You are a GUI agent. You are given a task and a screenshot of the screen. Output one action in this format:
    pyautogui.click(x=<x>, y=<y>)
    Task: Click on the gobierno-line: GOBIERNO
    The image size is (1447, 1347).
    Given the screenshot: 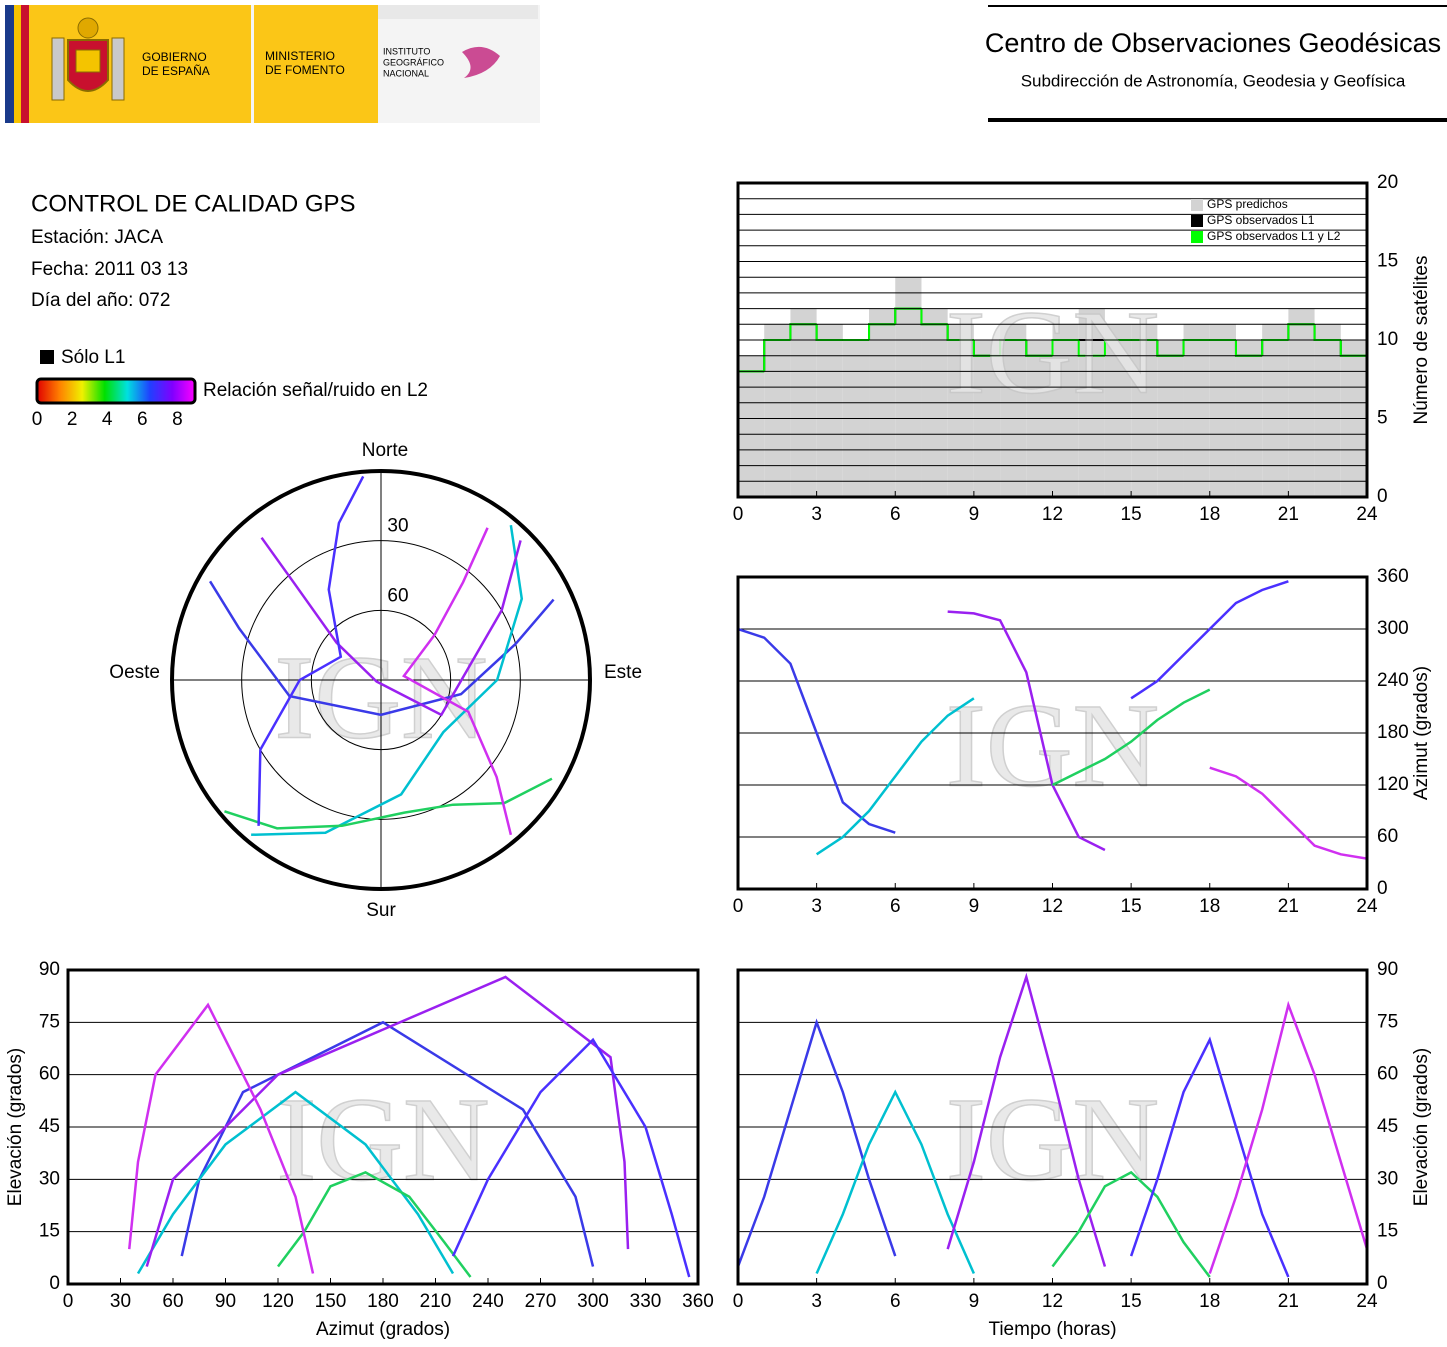 What is the action you would take?
    pyautogui.click(x=174, y=57)
    